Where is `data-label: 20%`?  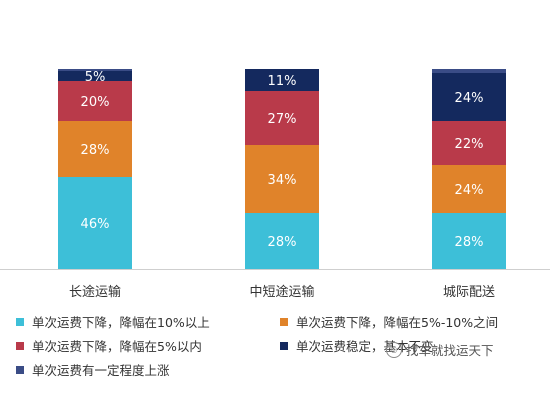
data-label: 20% is located at coordinates (95, 102).